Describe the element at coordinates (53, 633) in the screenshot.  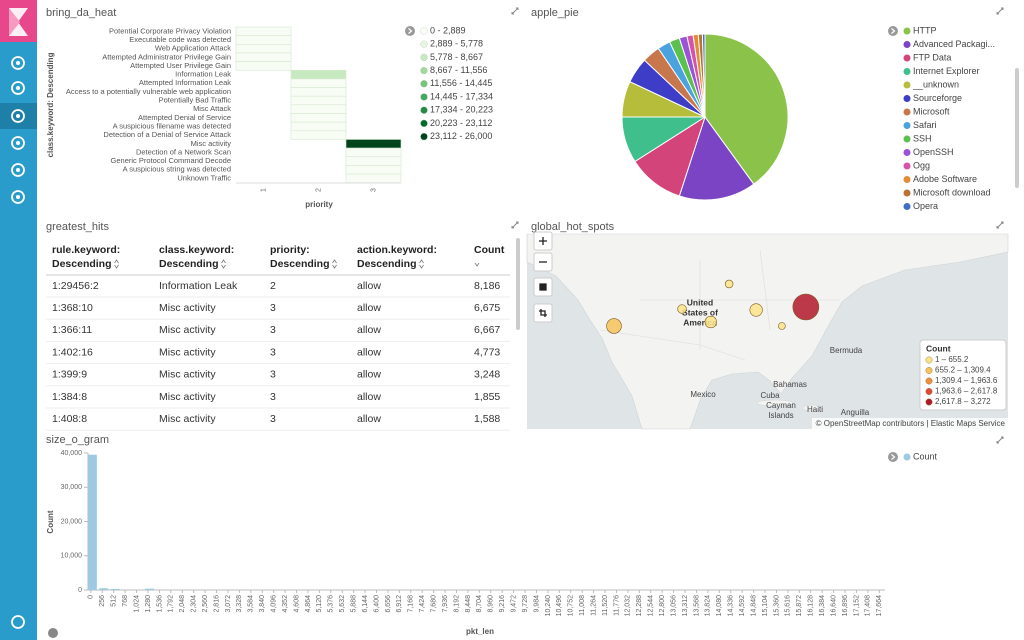
I see `collapse-button` at that location.